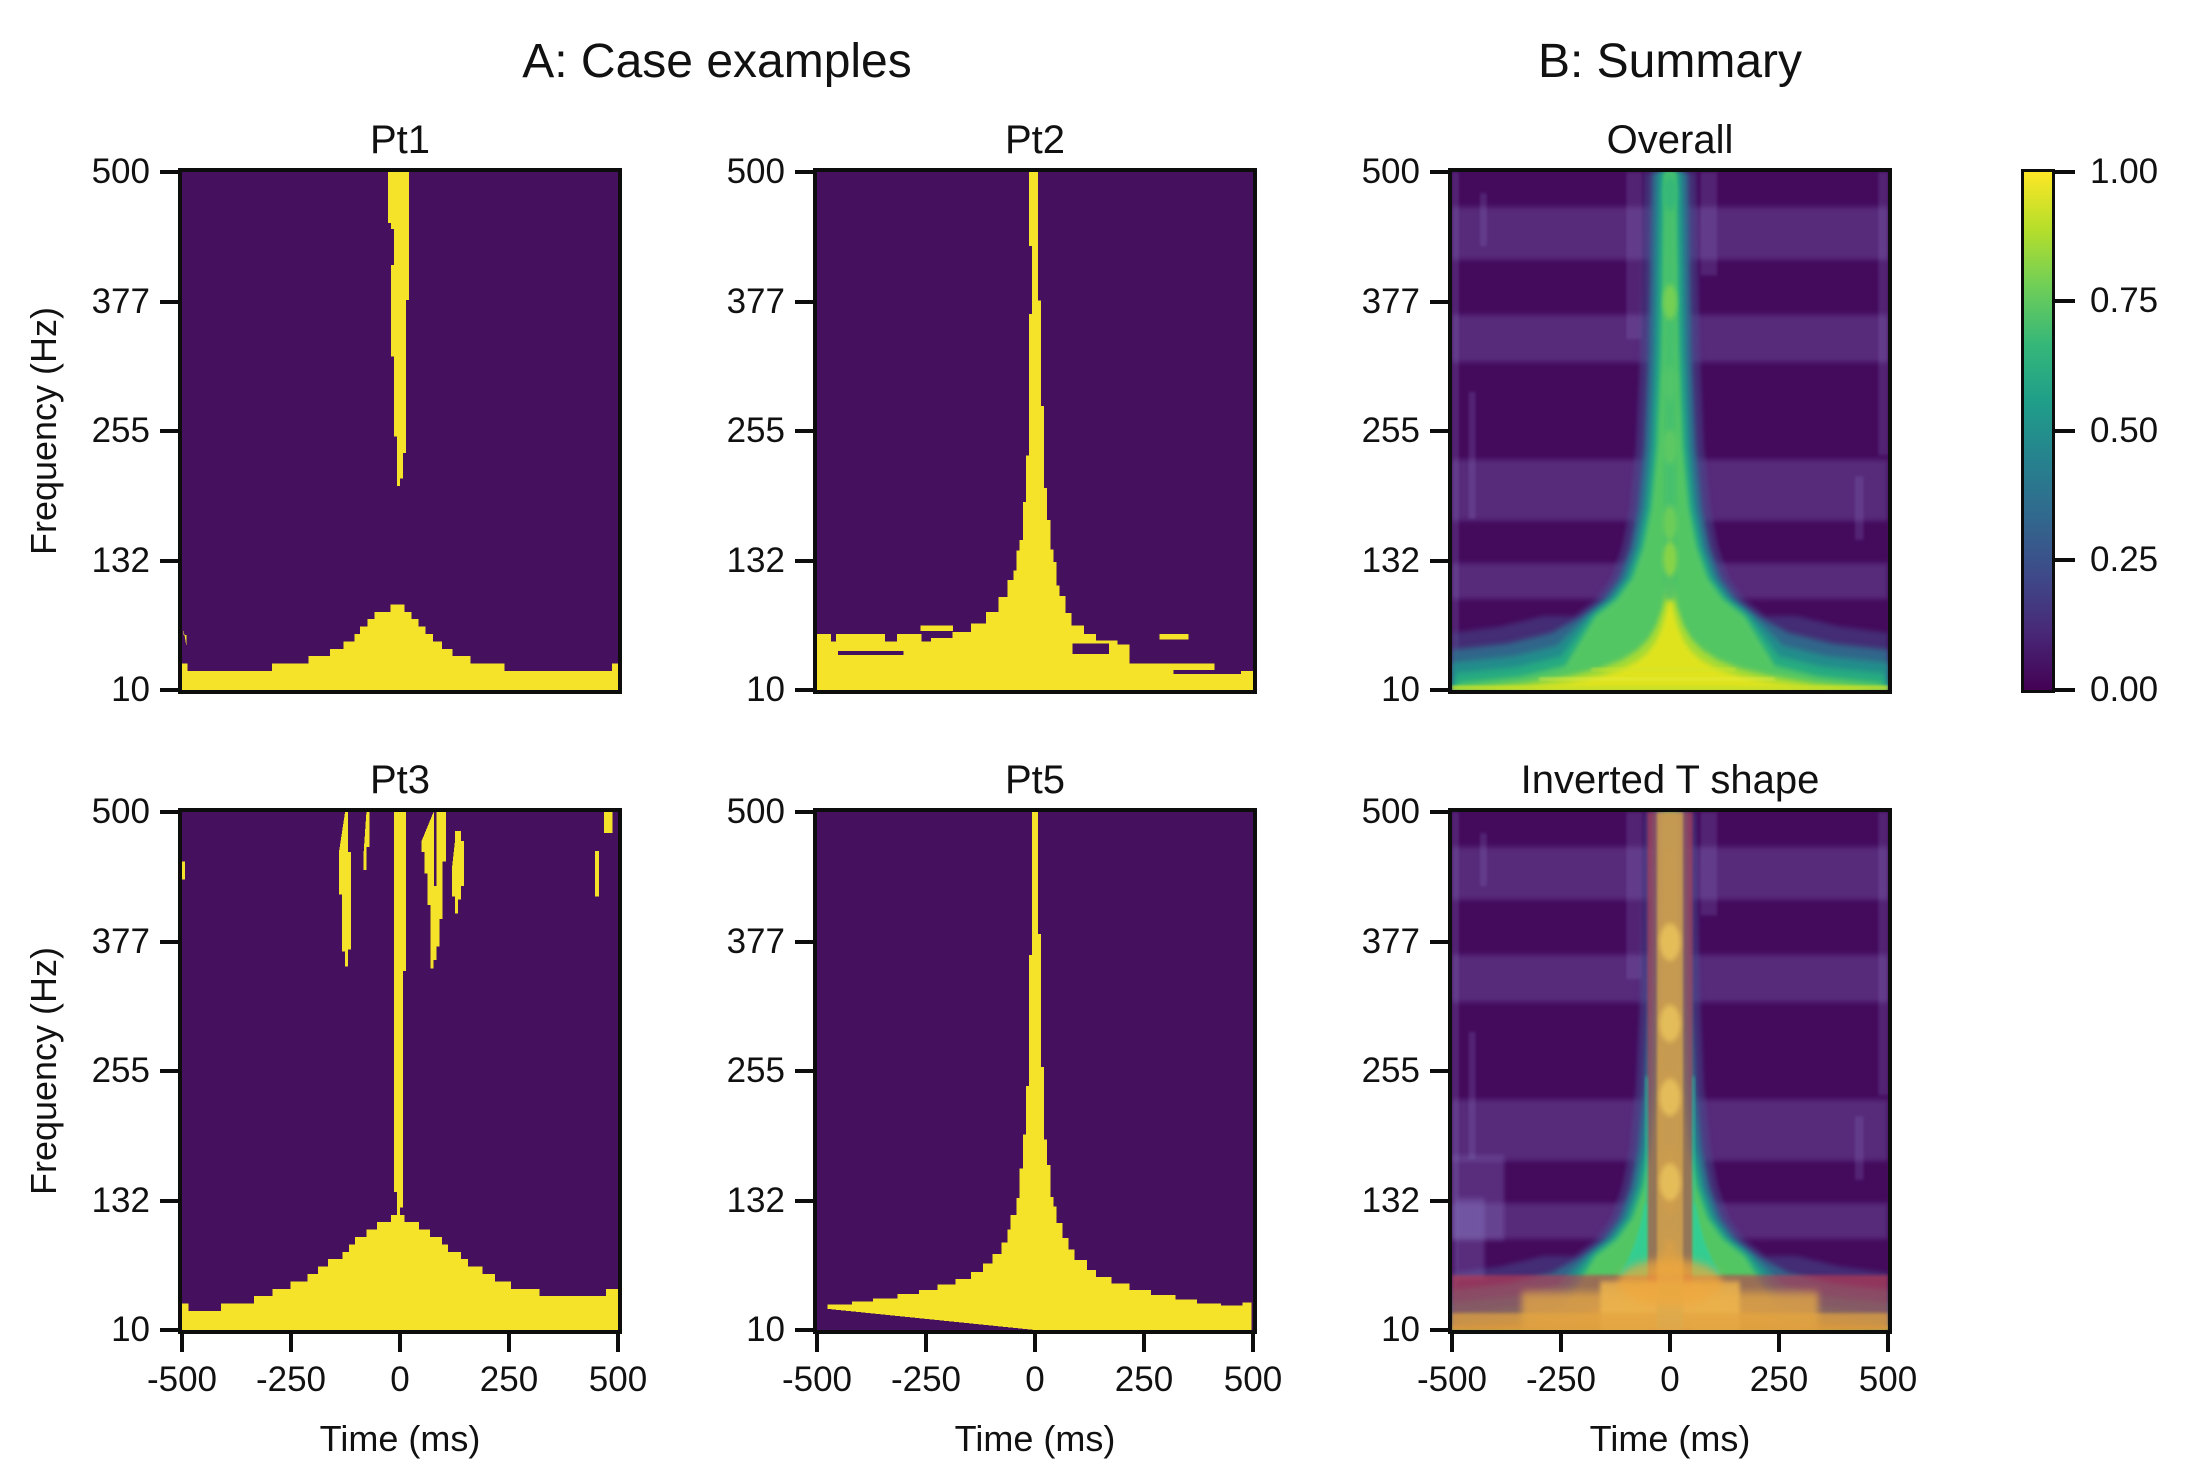 The height and width of the screenshot is (1472, 2188). I want to click on panel-title-pt5: Pt5, so click(1035, 780).